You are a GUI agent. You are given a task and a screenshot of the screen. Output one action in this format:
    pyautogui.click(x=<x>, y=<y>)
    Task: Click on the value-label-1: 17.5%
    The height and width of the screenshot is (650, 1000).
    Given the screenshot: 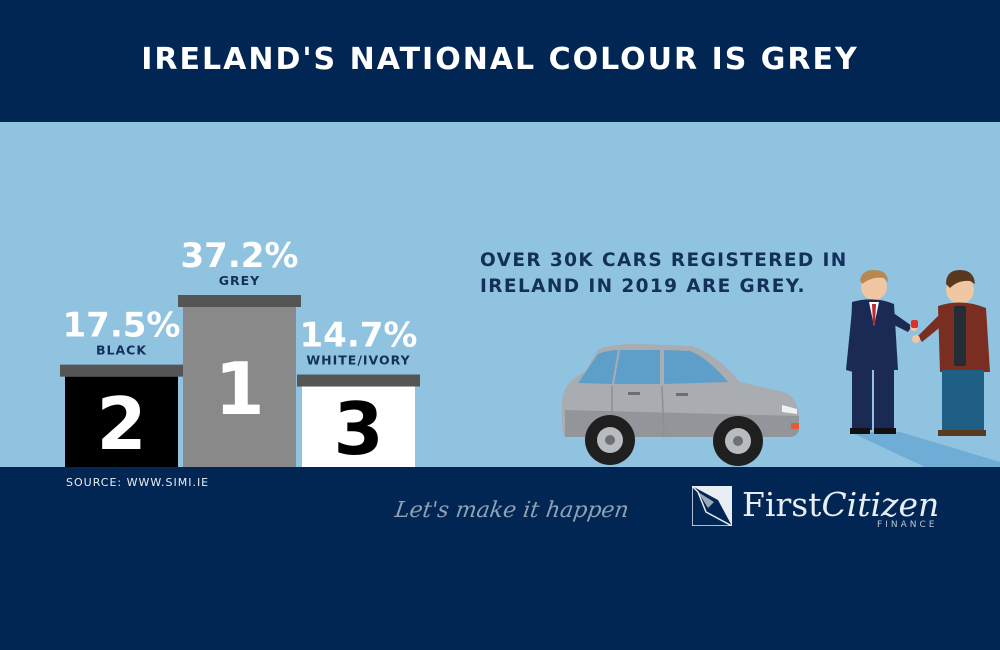 What is the action you would take?
    pyautogui.click(x=122, y=326)
    